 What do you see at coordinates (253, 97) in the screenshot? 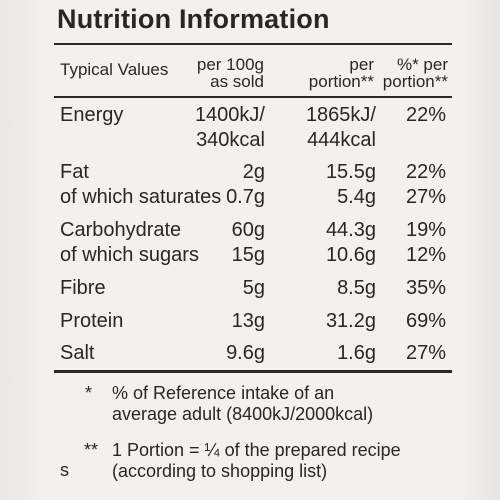
I see `header-divider` at bounding box center [253, 97].